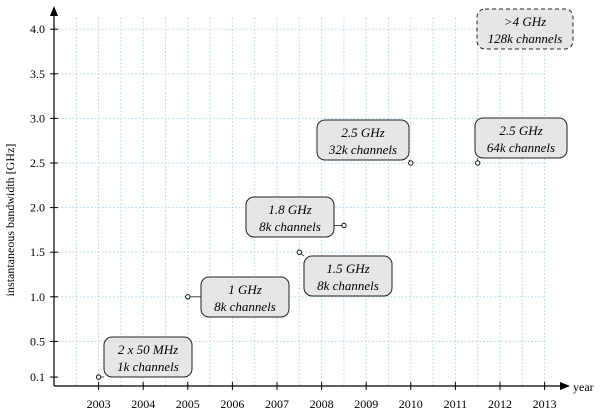  Describe the element at coordinates (37, 163) in the screenshot. I see `y-tick-label: 2.5` at that location.